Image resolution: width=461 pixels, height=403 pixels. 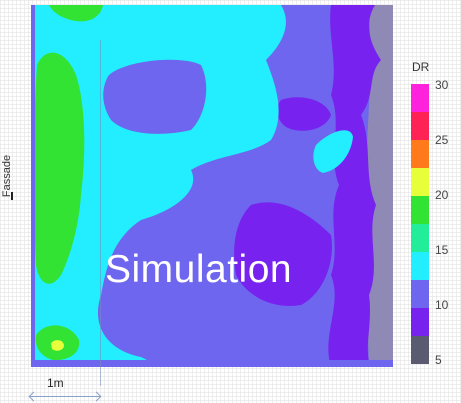 I want to click on contour-green-strip, so click(x=59, y=168).